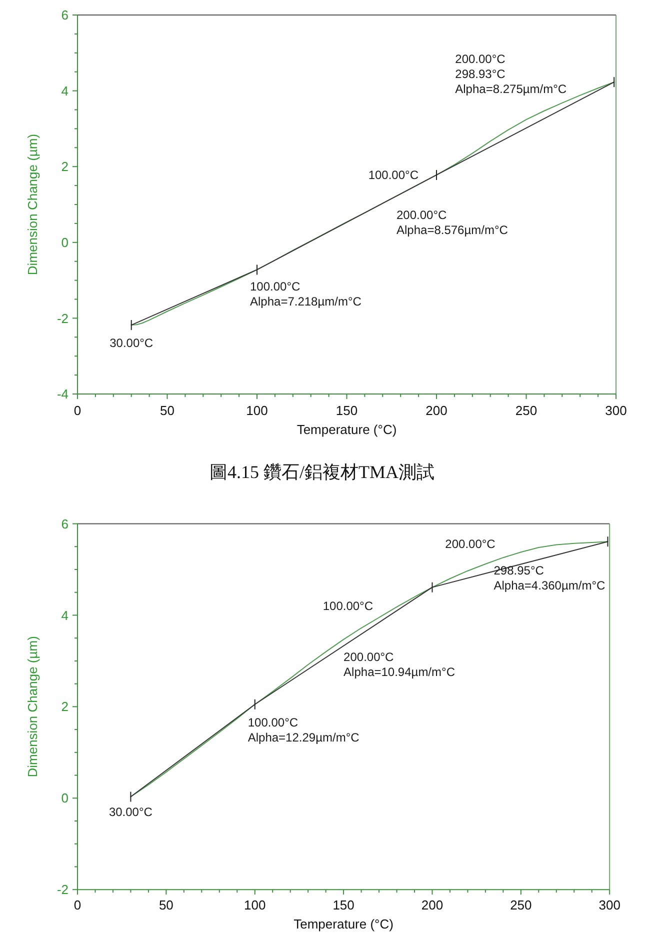 This screenshot has height=940, width=657. I want to click on annotation: 200.00°C Alpha=10.94µm/m°C, so click(400, 664).